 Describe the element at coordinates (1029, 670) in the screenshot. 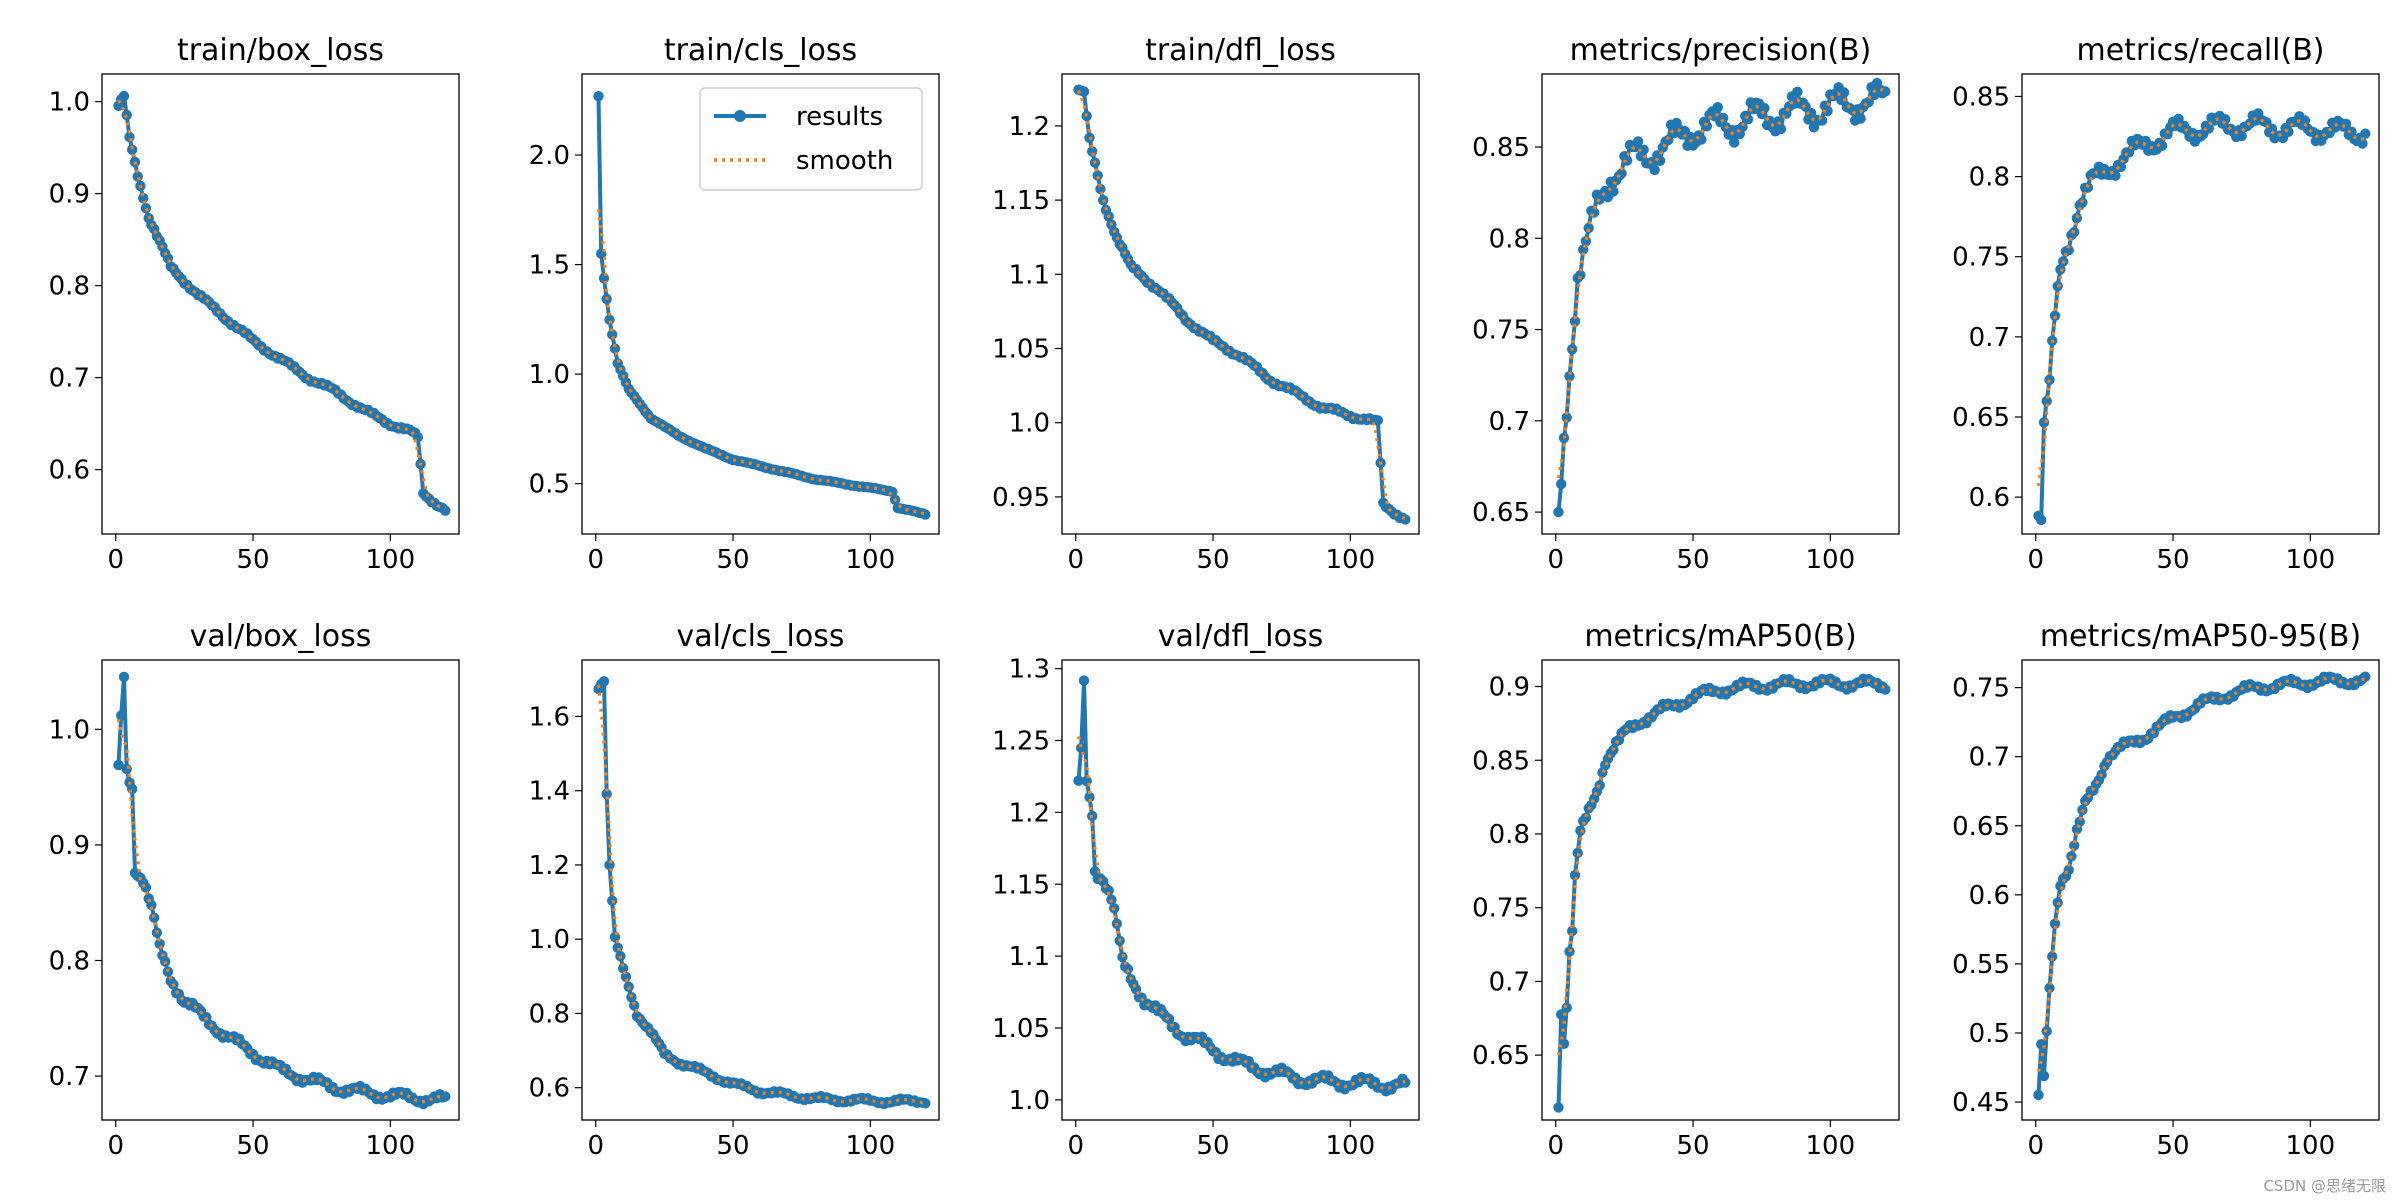

I see `y-tick-label: 1.3` at that location.